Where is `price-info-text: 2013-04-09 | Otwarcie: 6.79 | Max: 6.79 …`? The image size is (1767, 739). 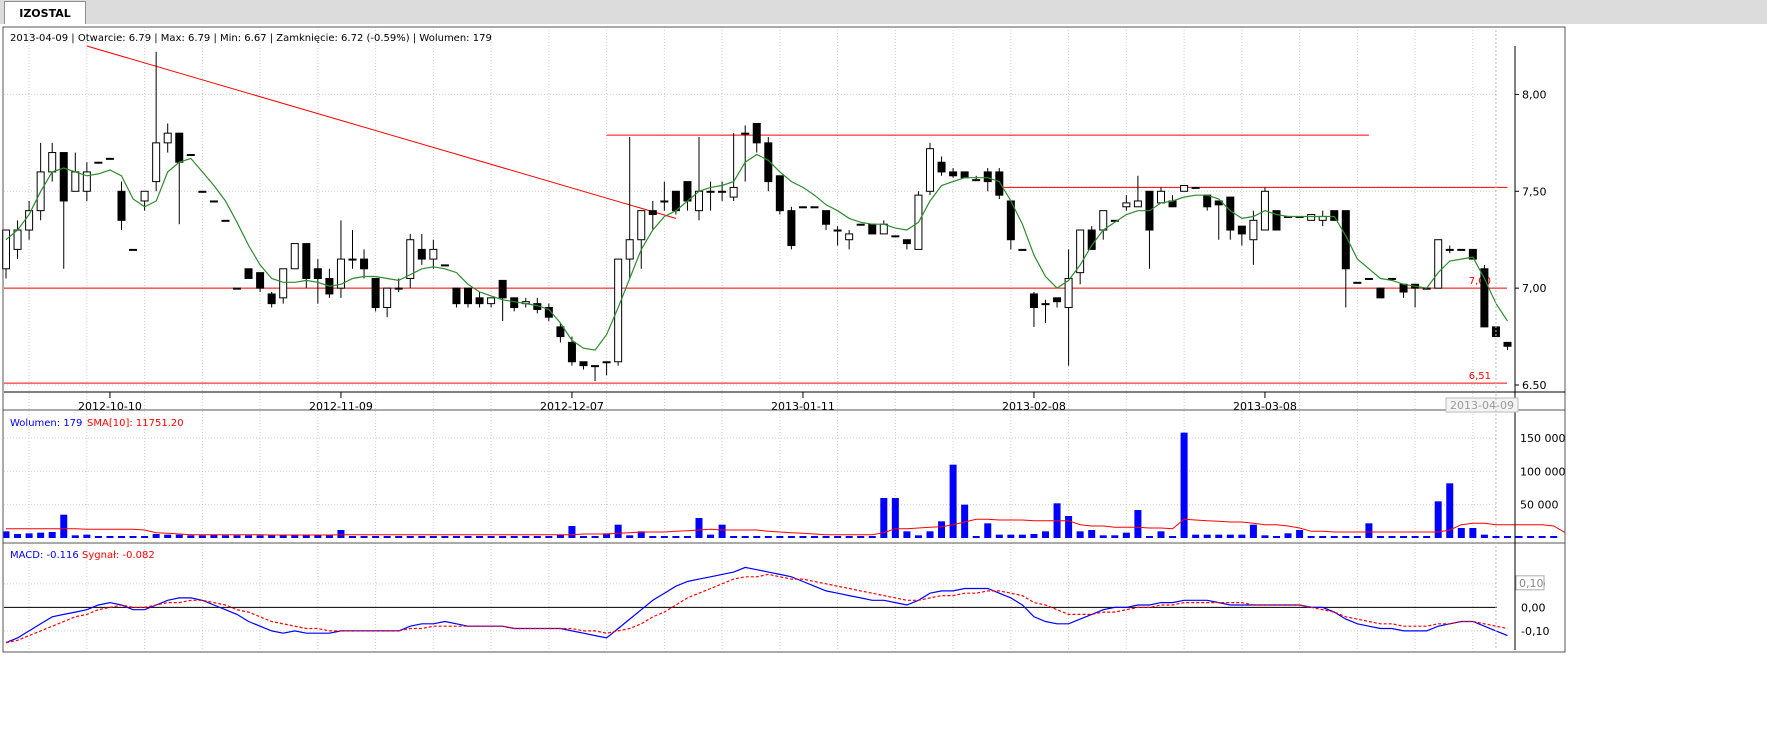 price-info-text: 2013-04-09 | Otwarcie: 6.79 | Max: 6.79 … is located at coordinates (251, 38).